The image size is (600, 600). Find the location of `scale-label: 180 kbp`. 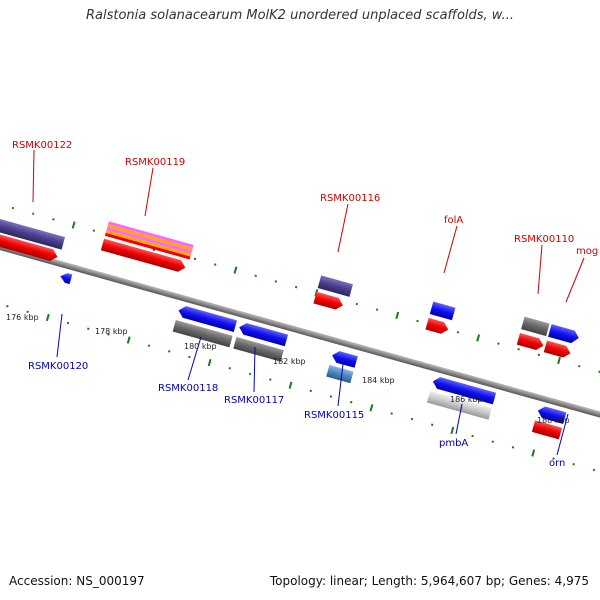

scale-label: 180 kbp is located at coordinates (200, 346).